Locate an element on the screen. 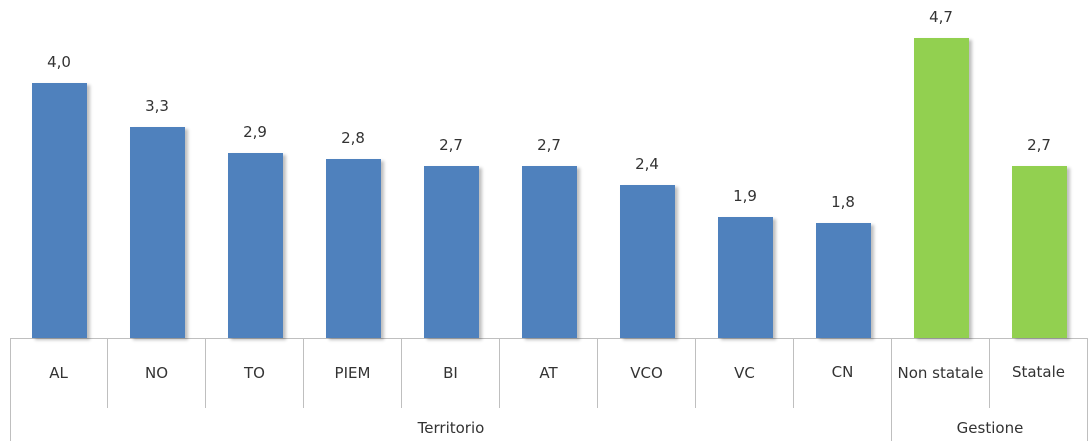 Image resolution: width=1090 pixels, height=441 pixels. axis-line is located at coordinates (549, 338).